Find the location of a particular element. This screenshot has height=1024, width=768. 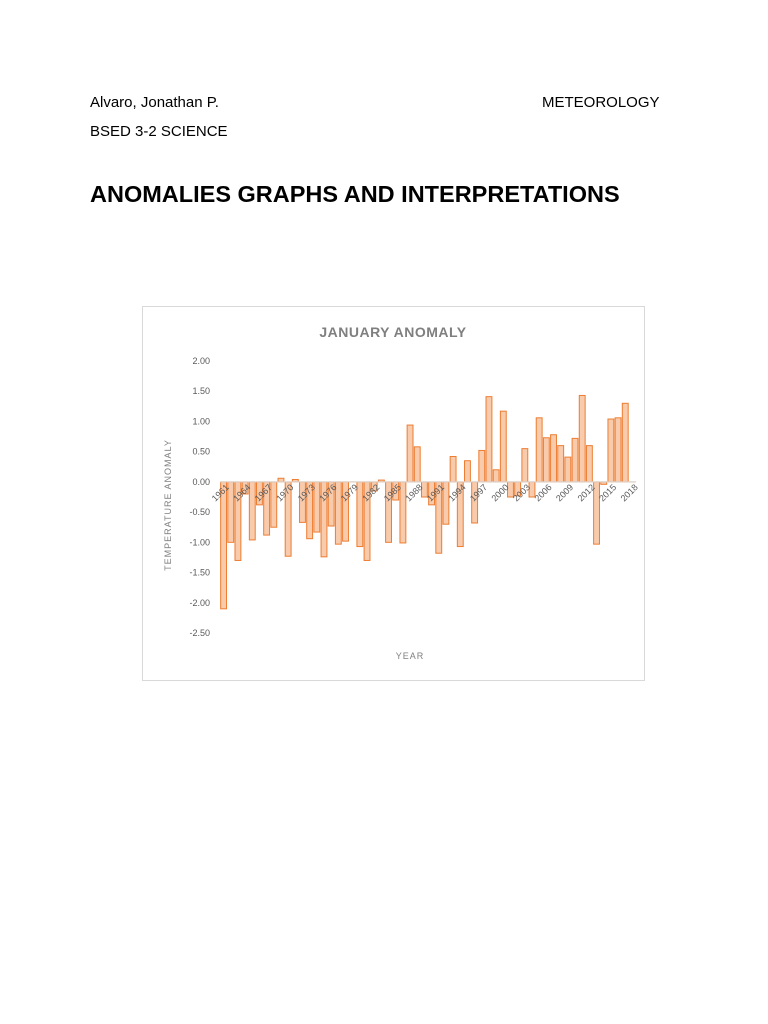

bar-2015 is located at coordinates (611, 450).